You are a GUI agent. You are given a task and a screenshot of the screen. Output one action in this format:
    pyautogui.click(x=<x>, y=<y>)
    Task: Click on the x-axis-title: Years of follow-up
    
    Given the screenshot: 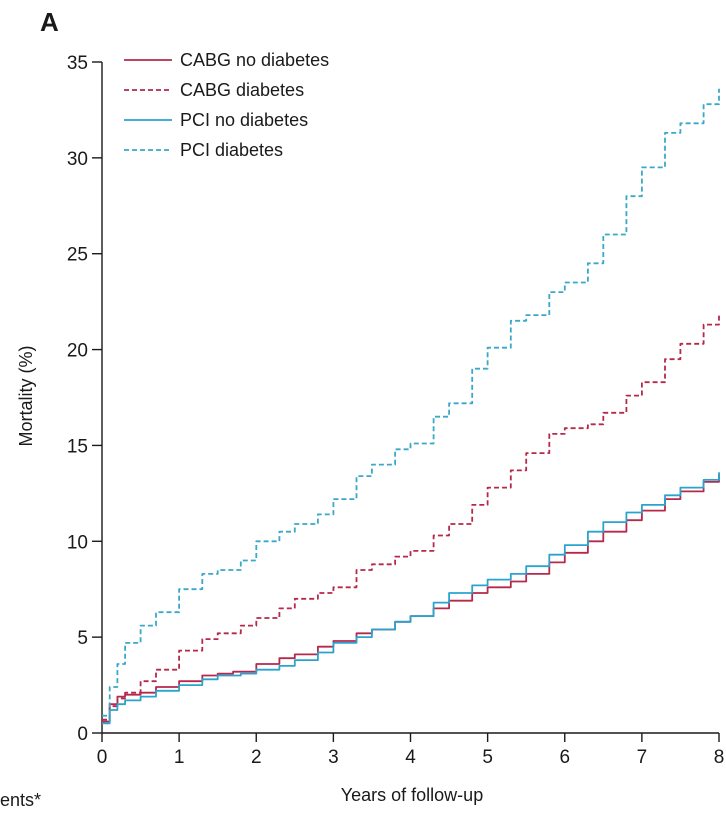 What is the action you would take?
    pyautogui.click(x=412, y=795)
    